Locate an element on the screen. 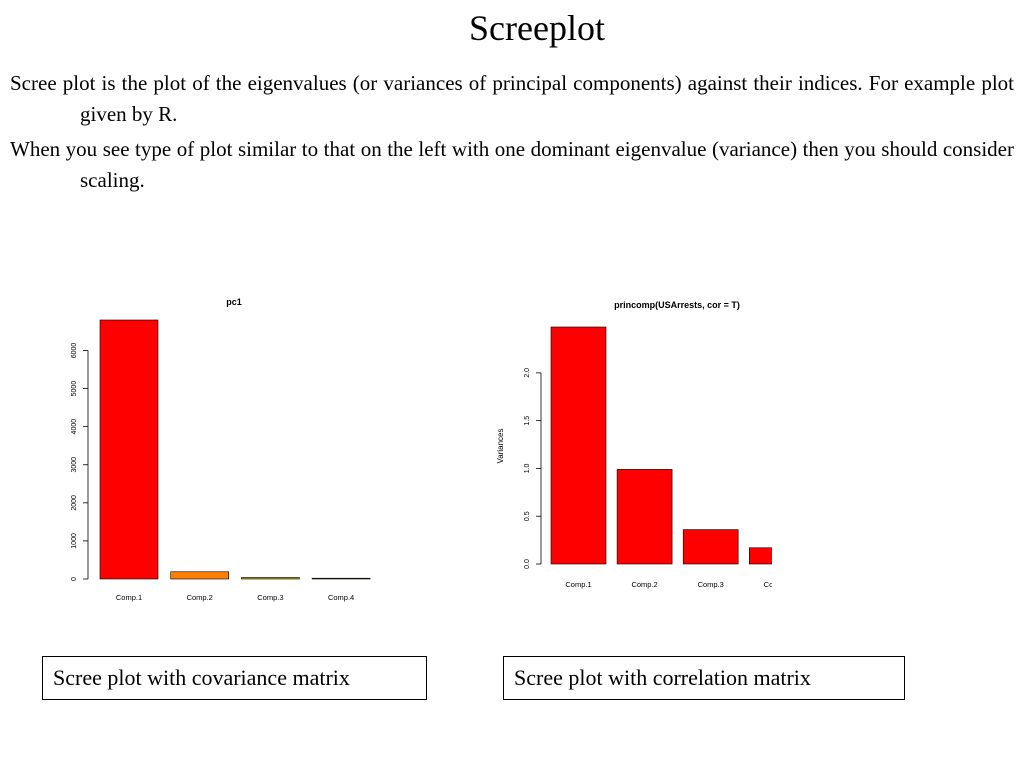 The width and height of the screenshot is (1024, 768). cov-chart-category-label: Comp.2 is located at coordinates (200, 597).